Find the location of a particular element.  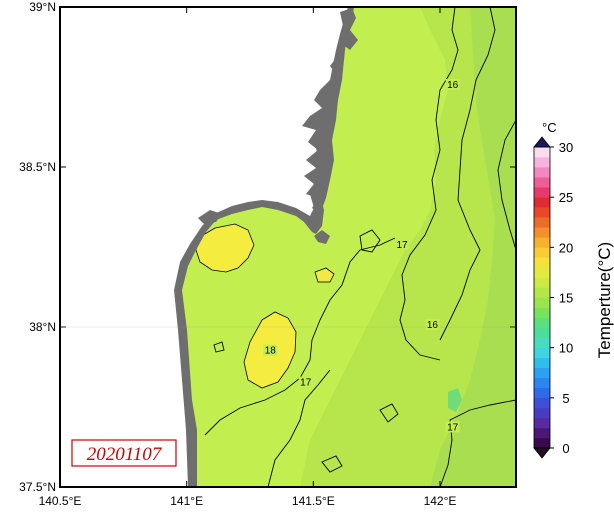

rias-coast is located at coordinates (330, 111).